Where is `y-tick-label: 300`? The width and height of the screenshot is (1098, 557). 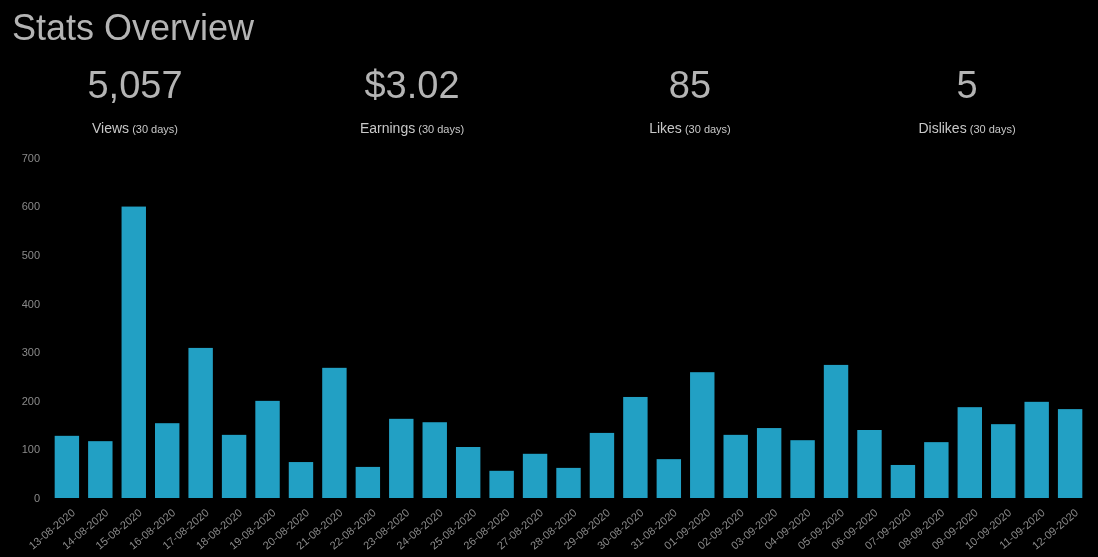 y-tick-label: 300 is located at coordinates (30, 352).